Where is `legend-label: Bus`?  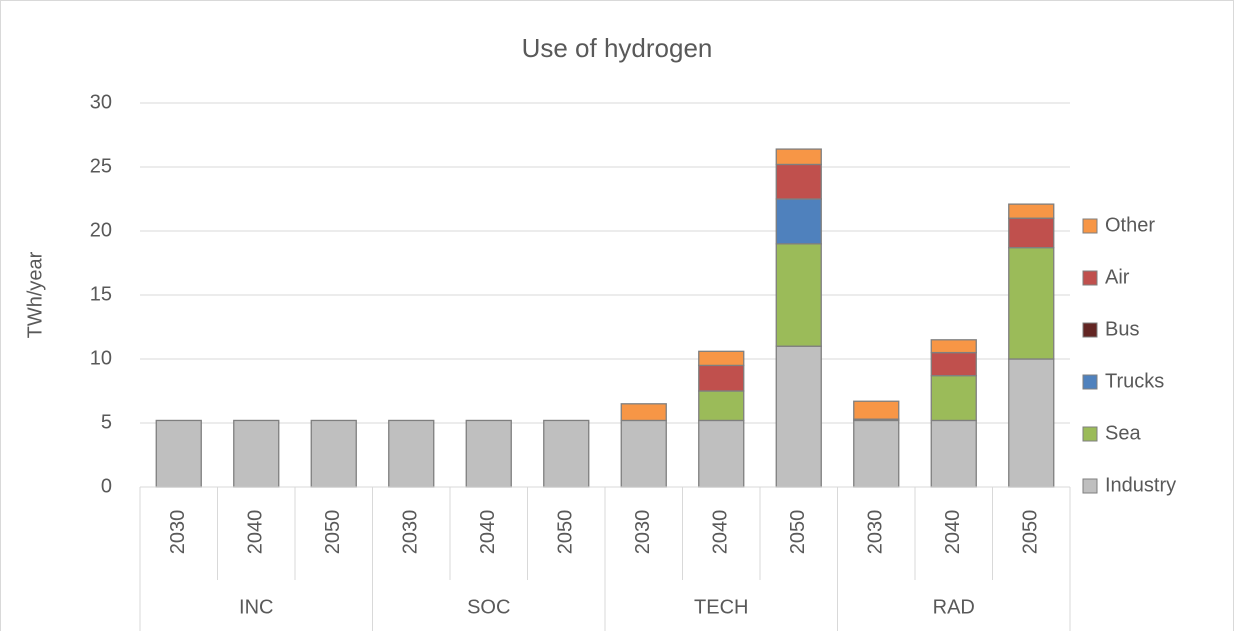
legend-label: Bus is located at coordinates (1122, 329).